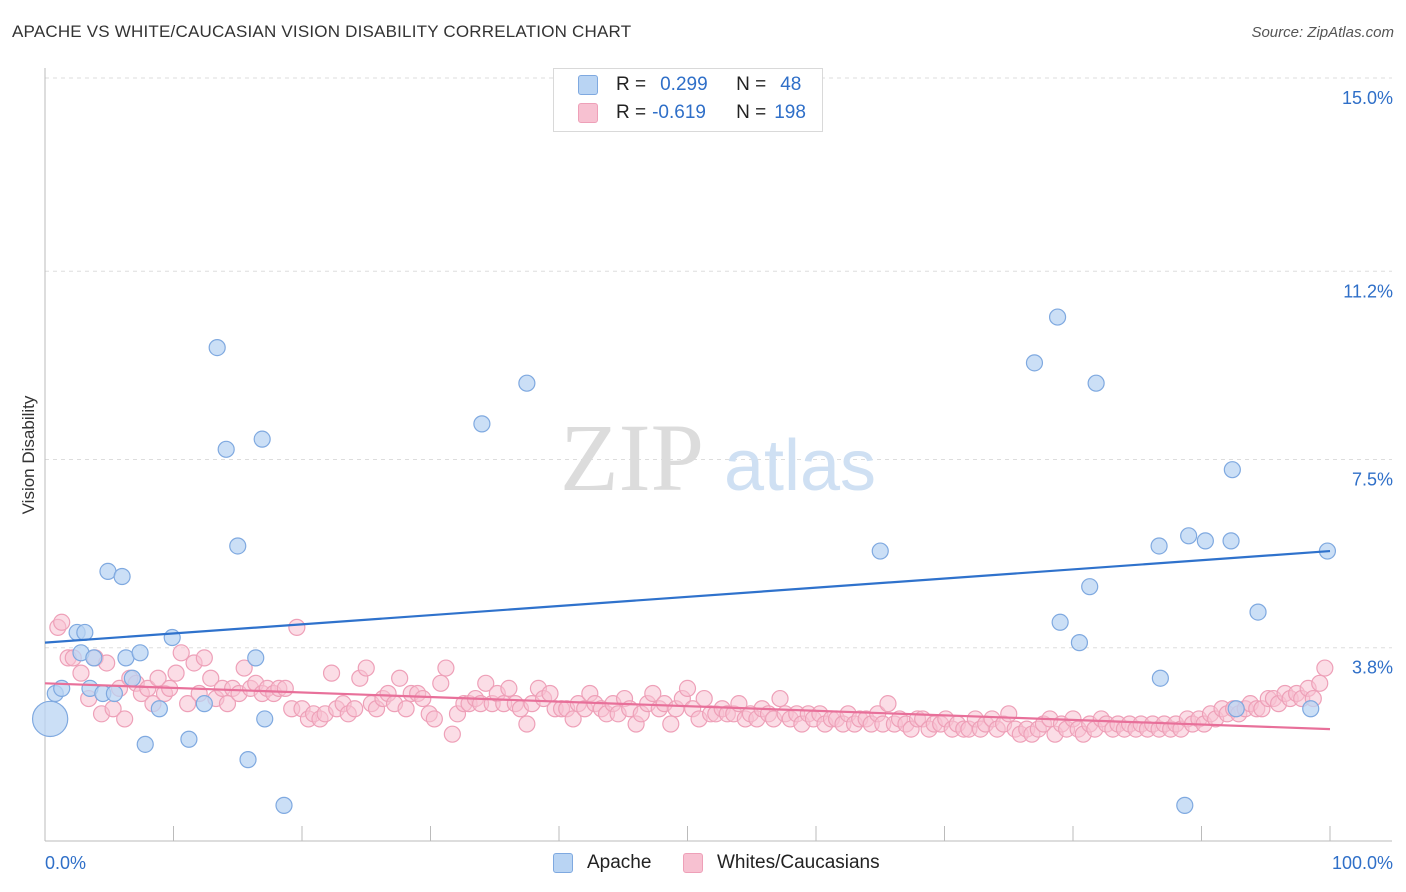 This screenshot has height=892, width=1406. I want to click on legend-row-whites: R = -0.619 N = 198, so click(692, 113).